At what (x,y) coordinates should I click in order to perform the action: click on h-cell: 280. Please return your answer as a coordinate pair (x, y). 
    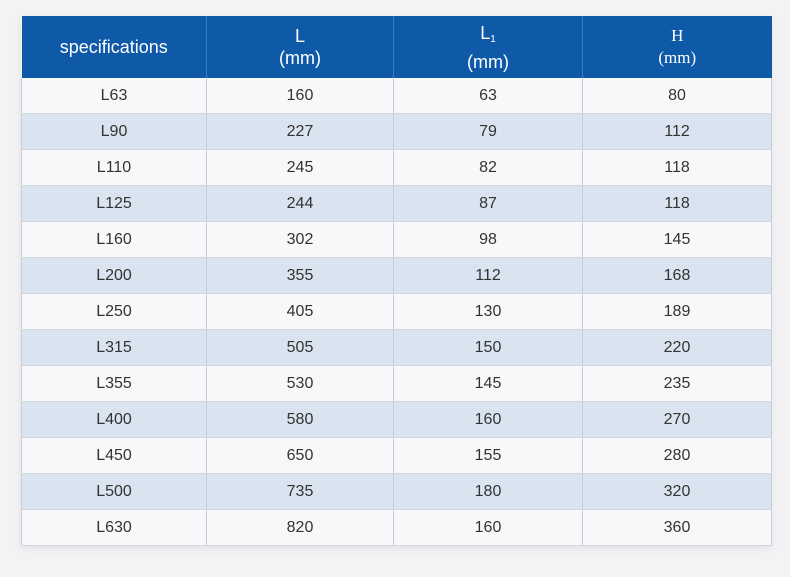
    Looking at the image, I should click on (677, 455).